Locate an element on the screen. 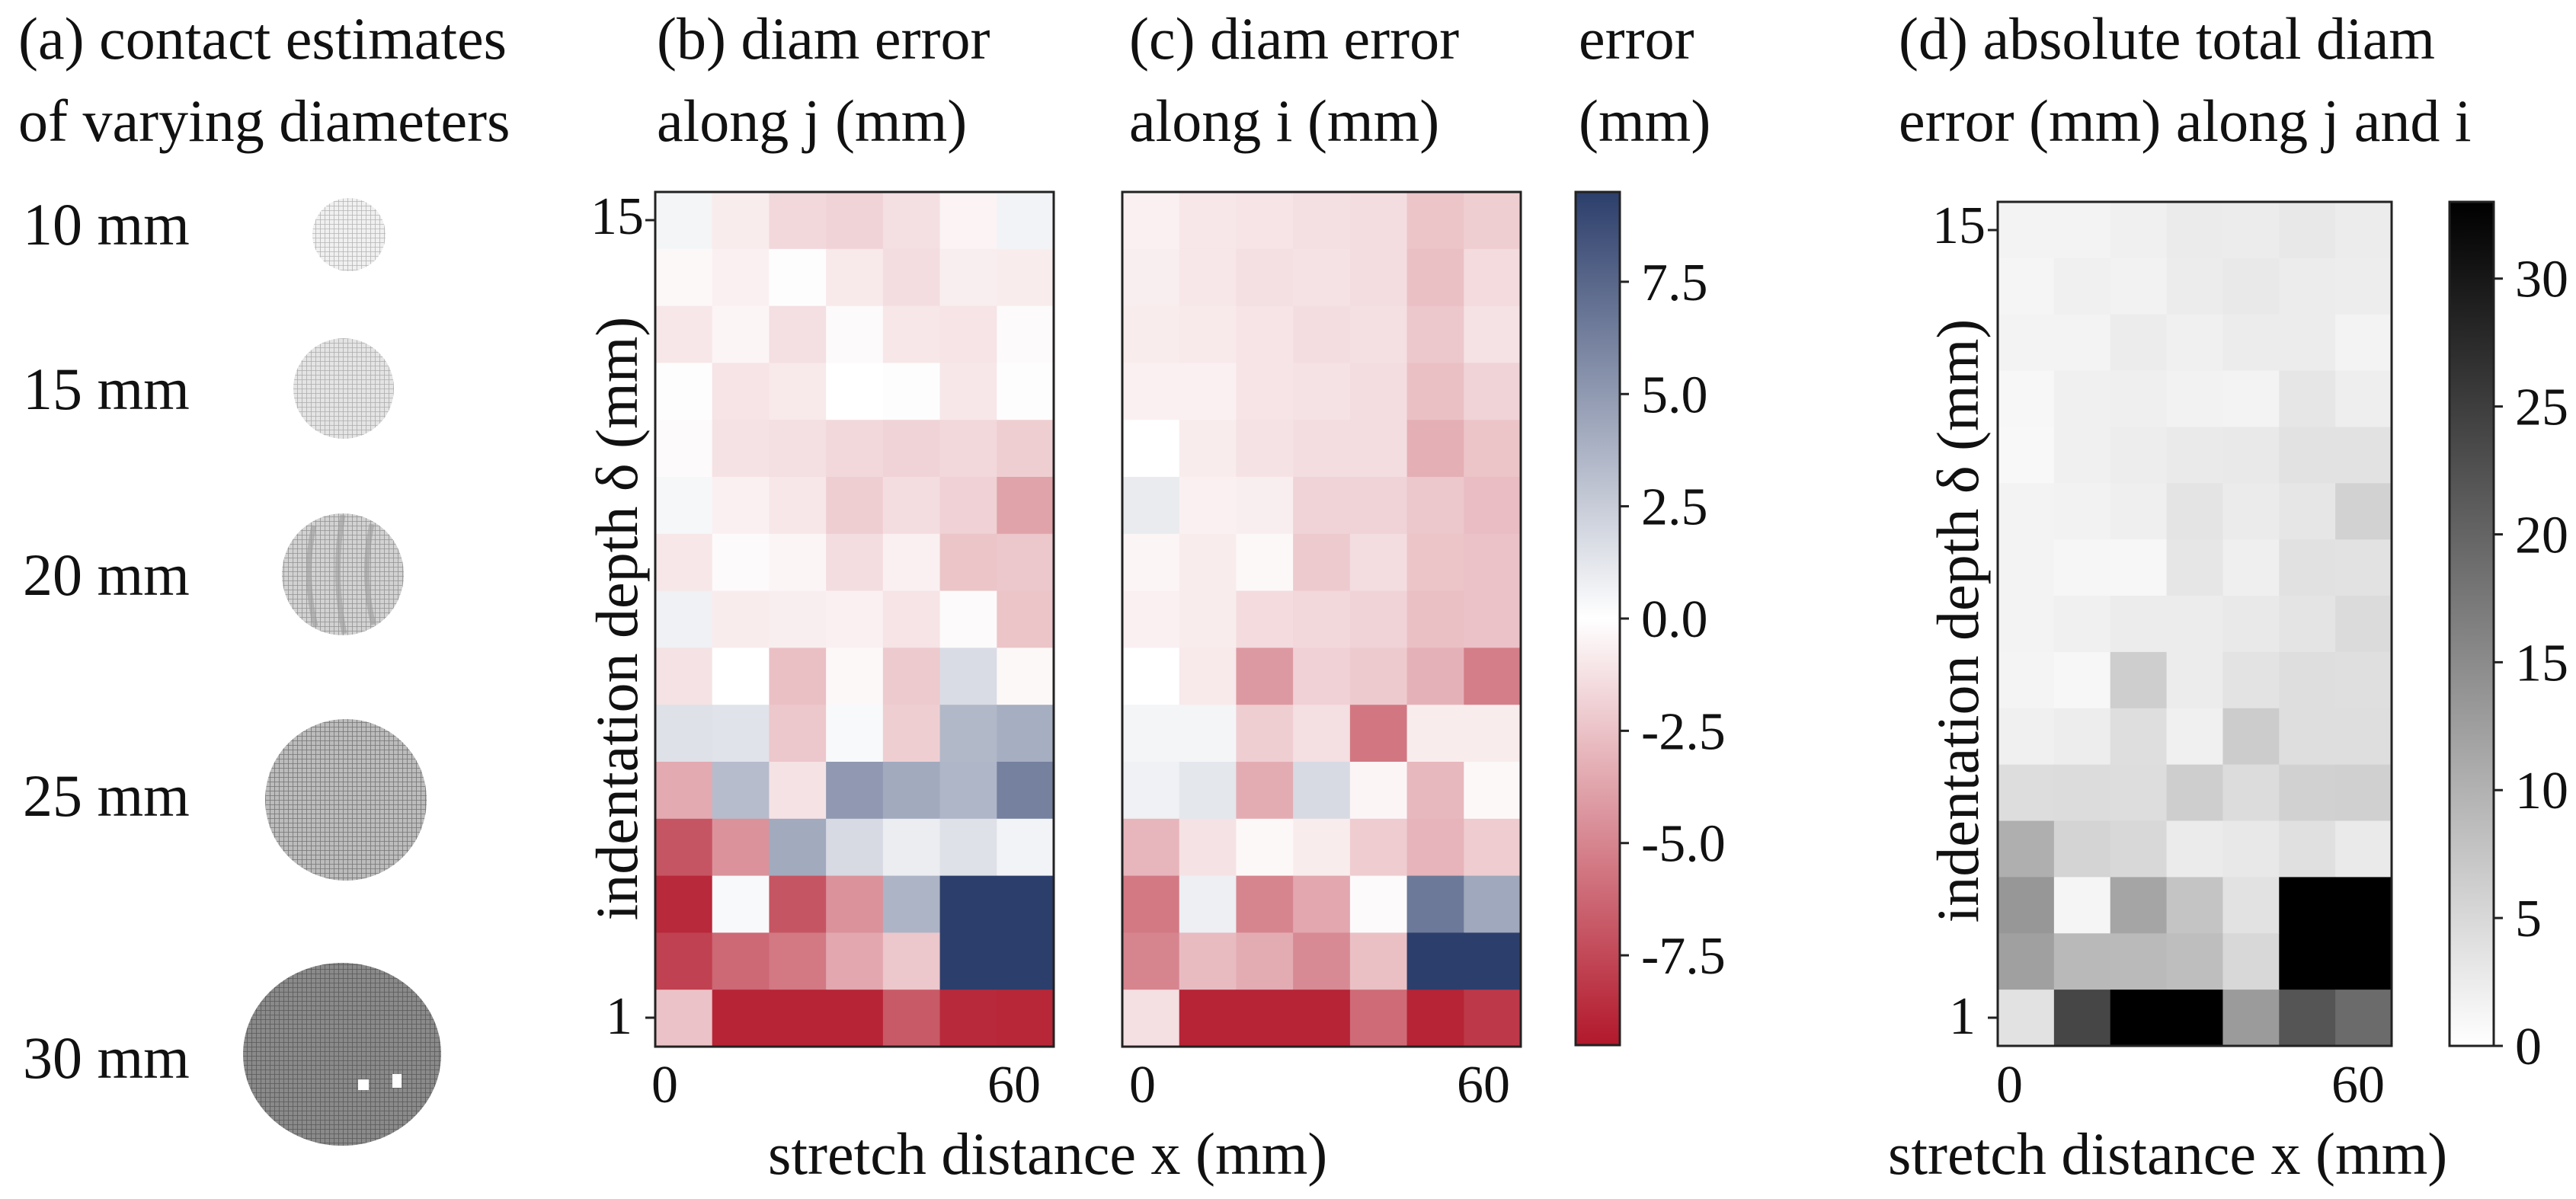  y-tick-1-d: 1 is located at coordinates (1962, 1016).